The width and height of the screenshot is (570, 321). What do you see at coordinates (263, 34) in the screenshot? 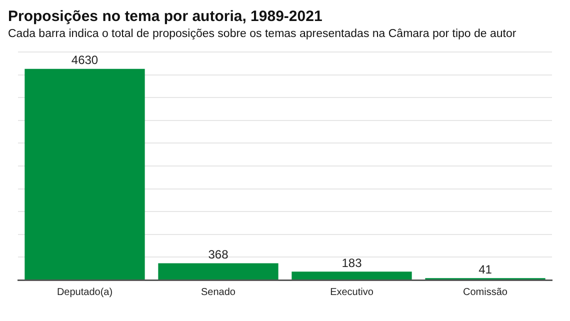
I see `chart-subtitle: Cada barra indica o total de proposições sobre os temas apresentadas na Câmara por tipo de autor` at bounding box center [263, 34].